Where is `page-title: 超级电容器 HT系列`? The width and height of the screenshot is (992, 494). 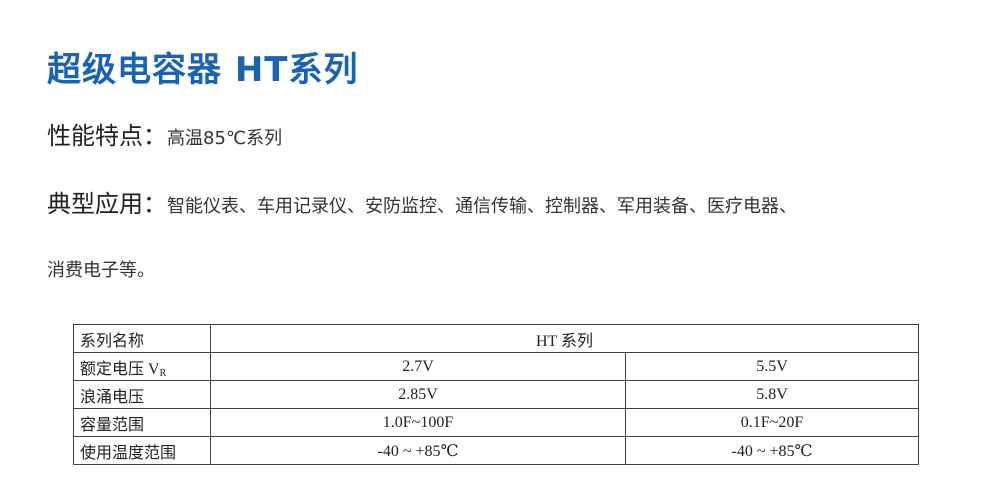 page-title: 超级电容器 HT系列 is located at coordinates (203, 70).